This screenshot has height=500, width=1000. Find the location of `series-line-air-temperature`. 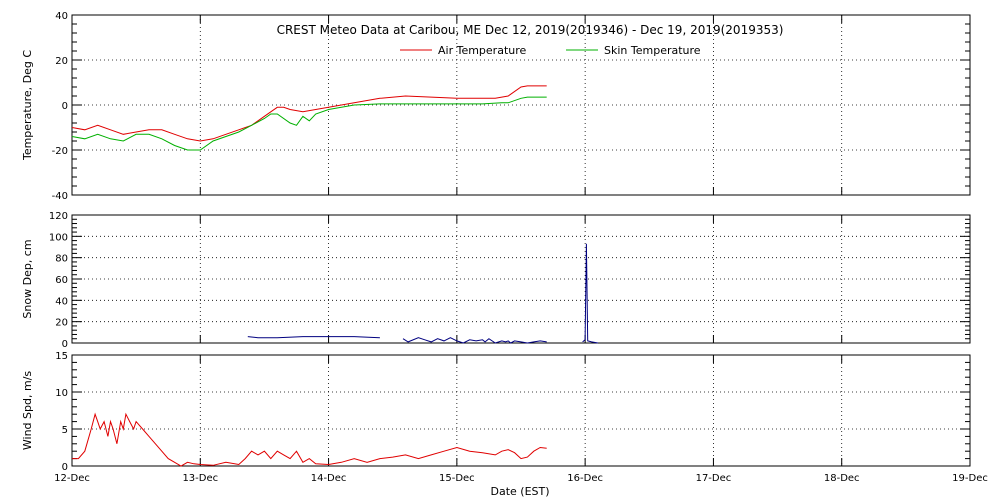

series-line-air-temperature is located at coordinates (309, 113).